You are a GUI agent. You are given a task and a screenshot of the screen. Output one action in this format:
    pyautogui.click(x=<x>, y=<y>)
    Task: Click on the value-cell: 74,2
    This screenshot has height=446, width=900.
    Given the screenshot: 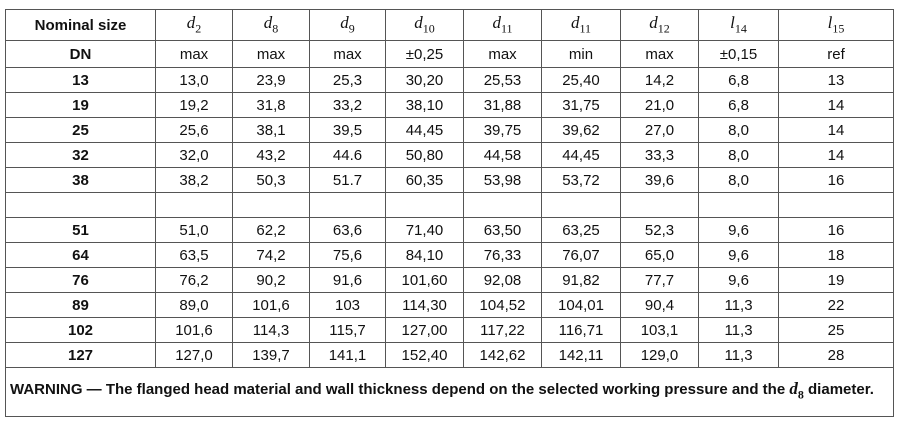 What is the action you would take?
    pyautogui.click(x=271, y=255)
    